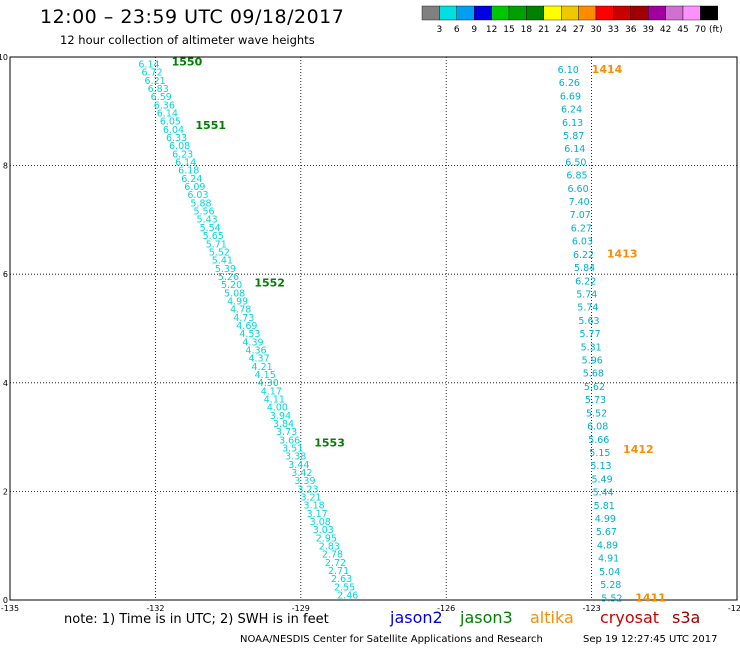  Describe the element at coordinates (265, 375) in the screenshot. I see `track-left-value: 4.15` at that location.